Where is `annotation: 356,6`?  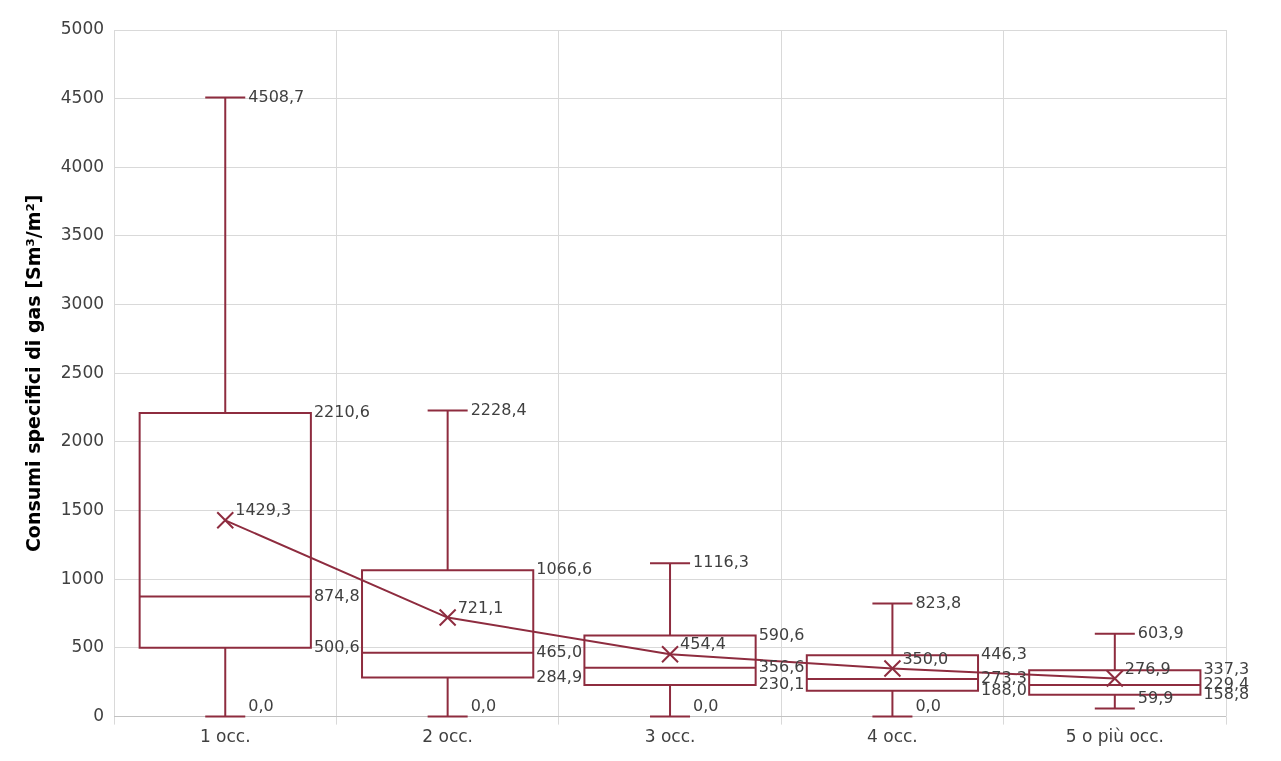
annotation: 356,6 is located at coordinates (781, 666).